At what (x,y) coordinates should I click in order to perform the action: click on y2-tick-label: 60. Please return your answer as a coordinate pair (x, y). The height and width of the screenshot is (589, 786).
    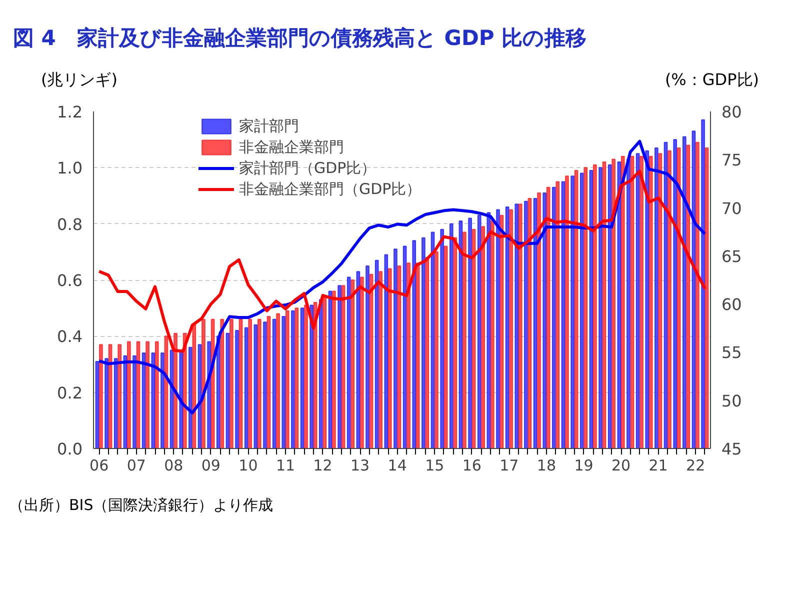
    Looking at the image, I should click on (732, 304).